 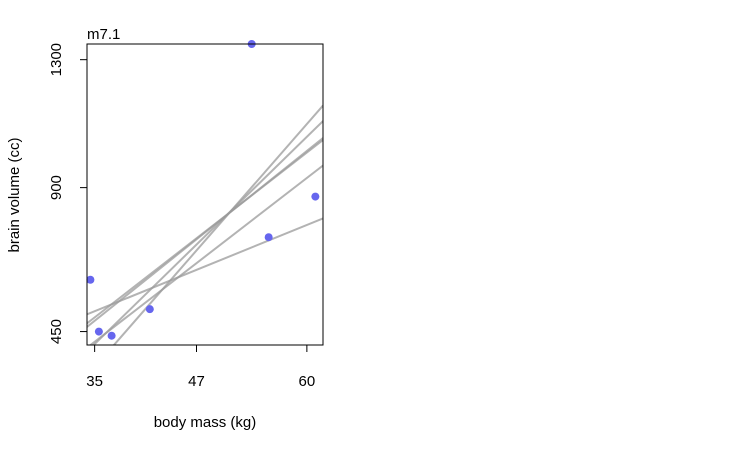 What do you see at coordinates (201, 367) in the screenshot?
I see `x-axis: 35 47 60` at bounding box center [201, 367].